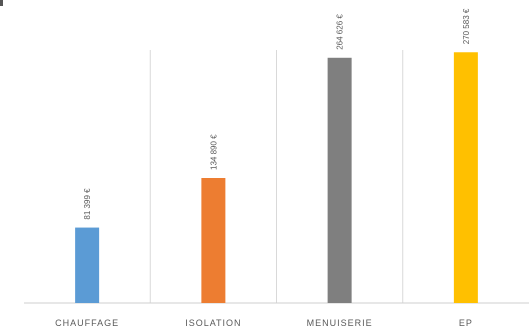  I want to click on x-tick-label: MENUISERIE, so click(340, 323).